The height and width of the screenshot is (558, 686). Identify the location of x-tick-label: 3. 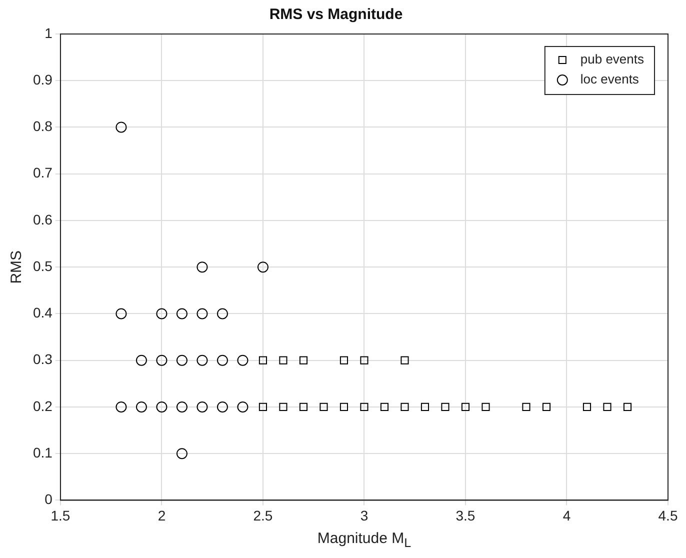
(364, 515).